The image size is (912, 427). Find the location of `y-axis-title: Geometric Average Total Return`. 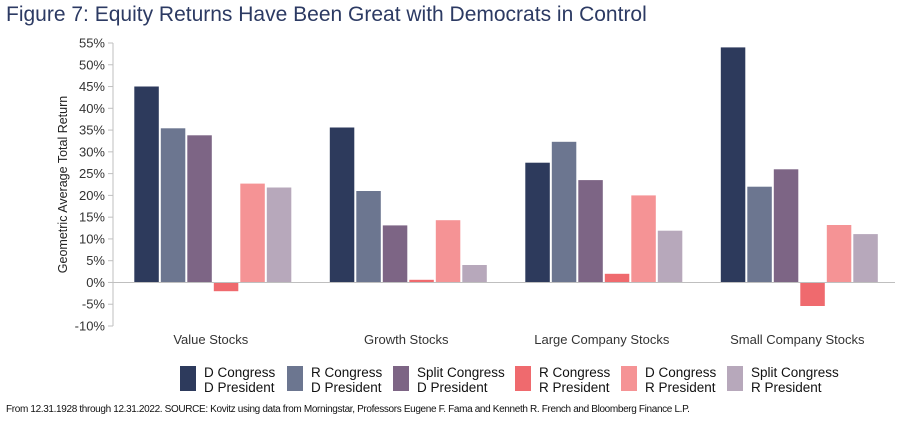

y-axis-title: Geometric Average Total Return is located at coordinates (63, 184).